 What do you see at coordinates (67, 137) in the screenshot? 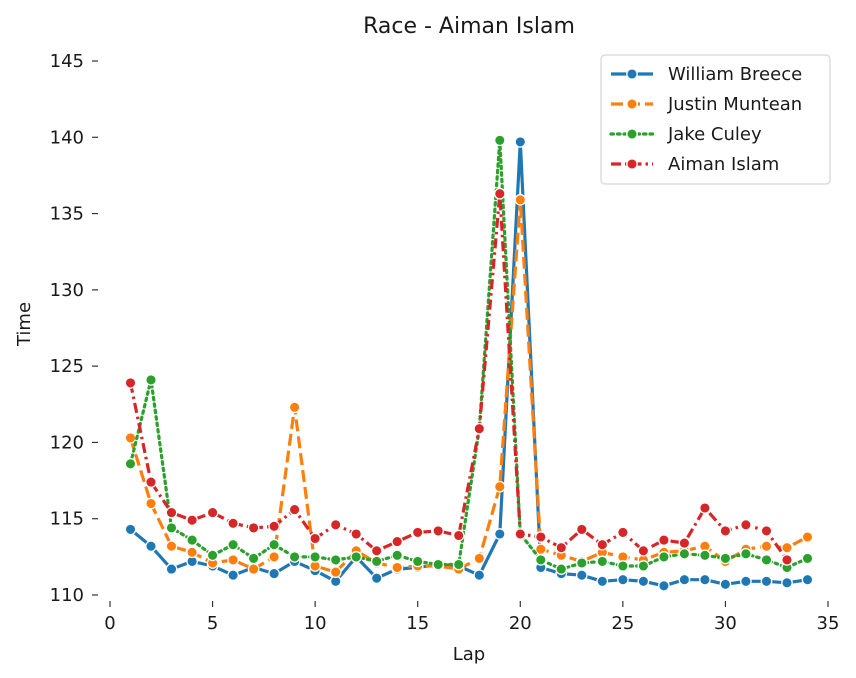
I see `y-tick-label: 140` at bounding box center [67, 137].